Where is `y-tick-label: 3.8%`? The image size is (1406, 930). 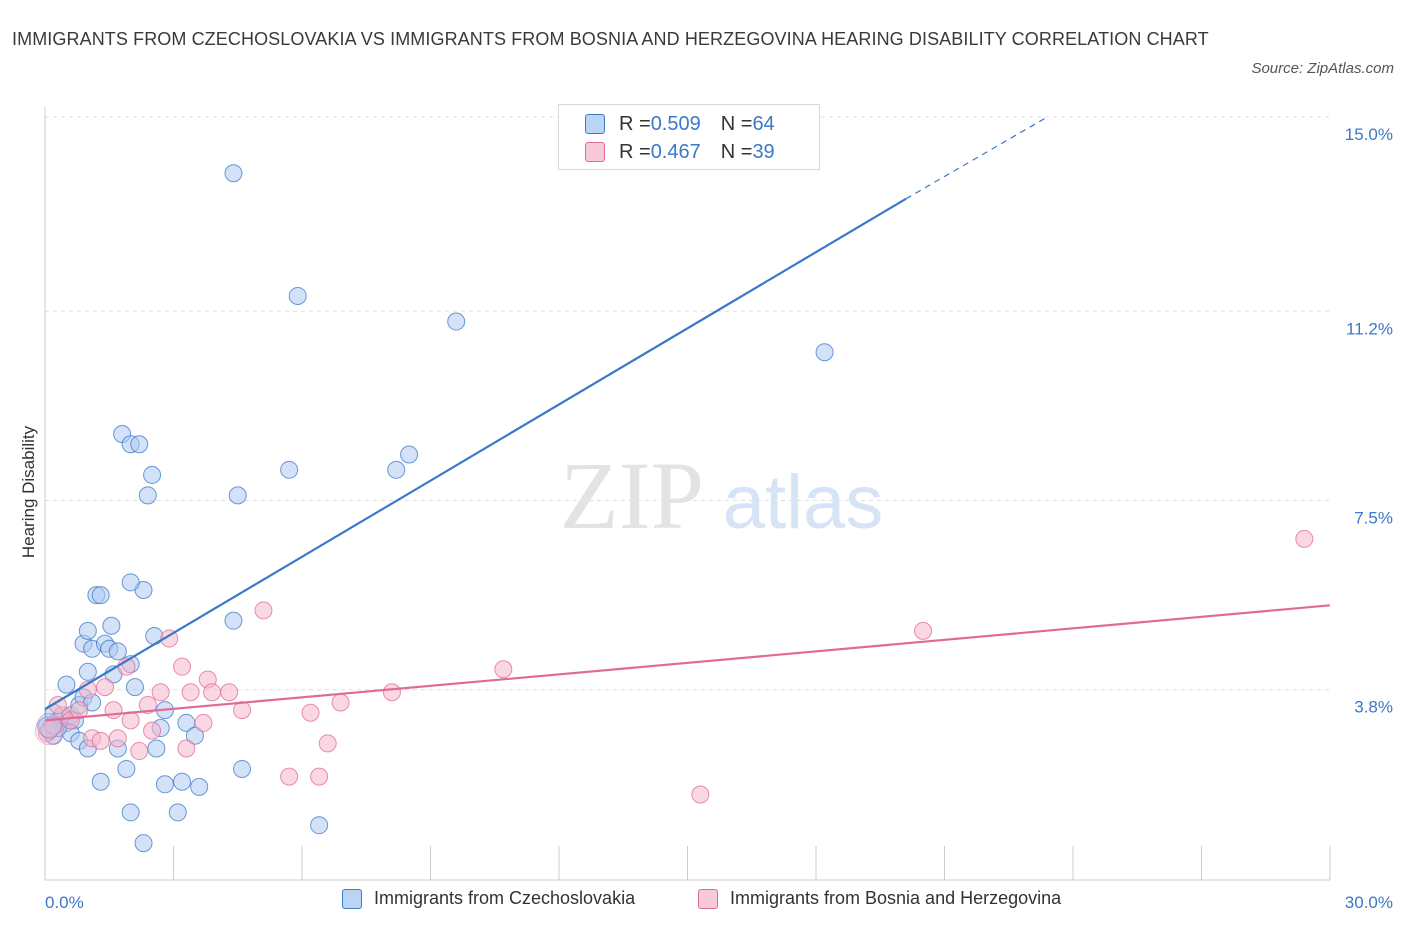
y-tick-label: 3.8% is located at coordinates (1373, 707).